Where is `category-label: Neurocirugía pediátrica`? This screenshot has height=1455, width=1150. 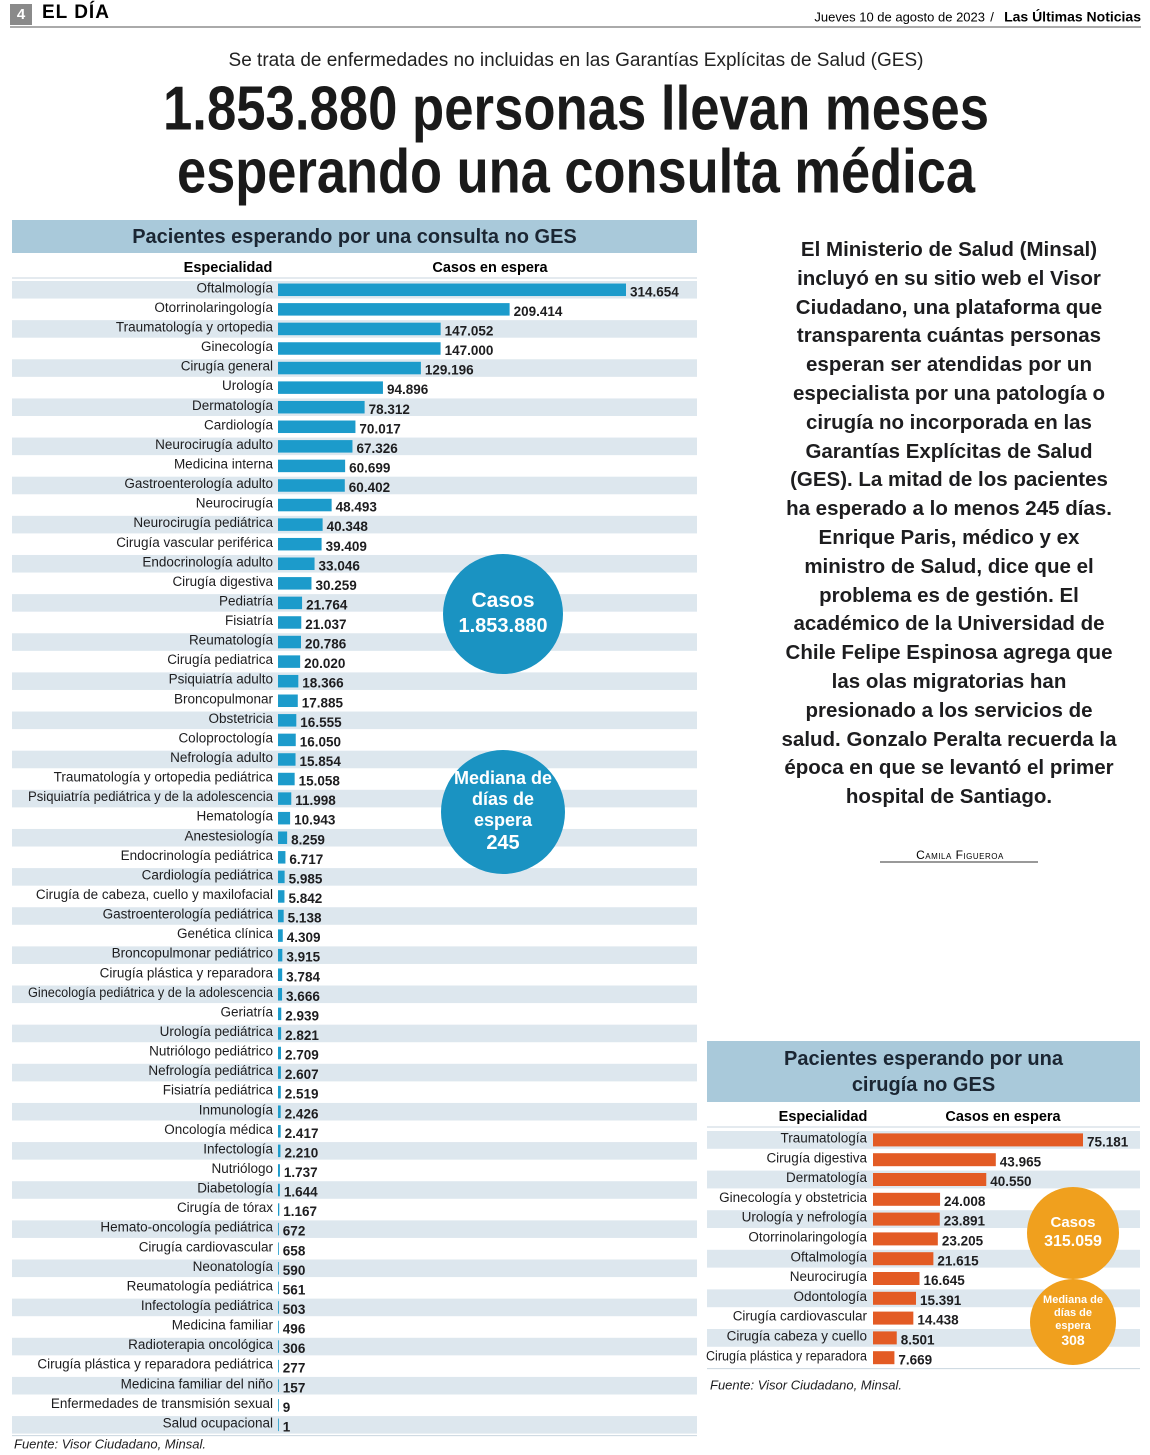 category-label: Neurocirugía pediátrica is located at coordinates (203, 522).